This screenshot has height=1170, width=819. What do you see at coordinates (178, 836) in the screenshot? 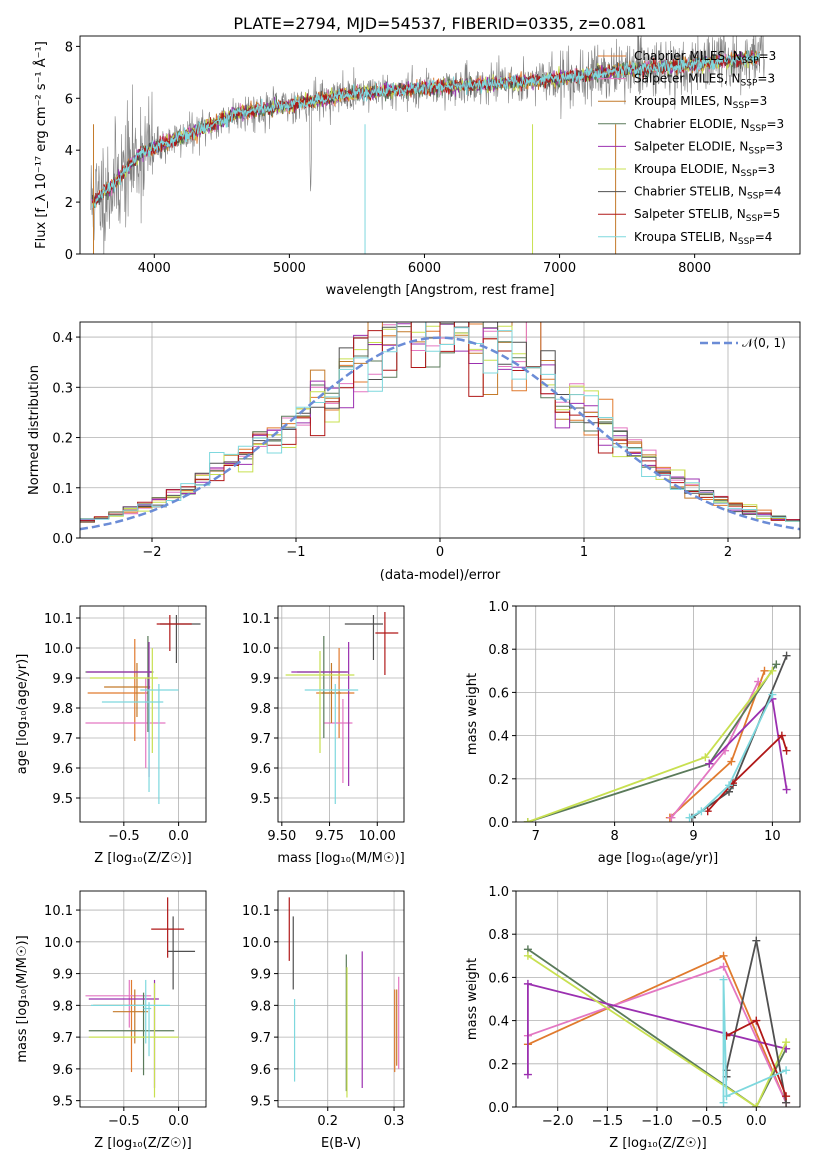
I see `z-age-xtick-label: 0.0` at bounding box center [178, 836].